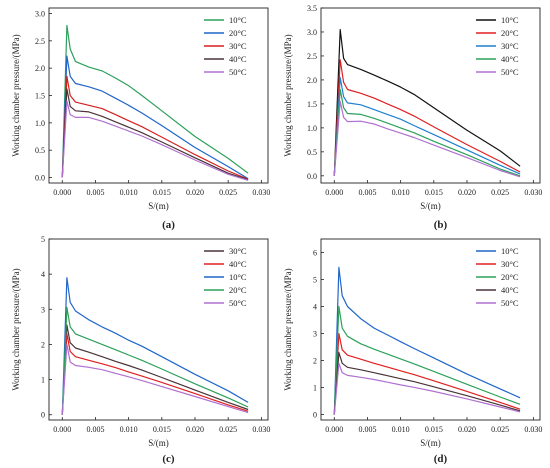 The height and width of the screenshot is (468, 550). Describe the element at coordinates (441, 459) in the screenshot. I see `panel-label: (d)` at that location.